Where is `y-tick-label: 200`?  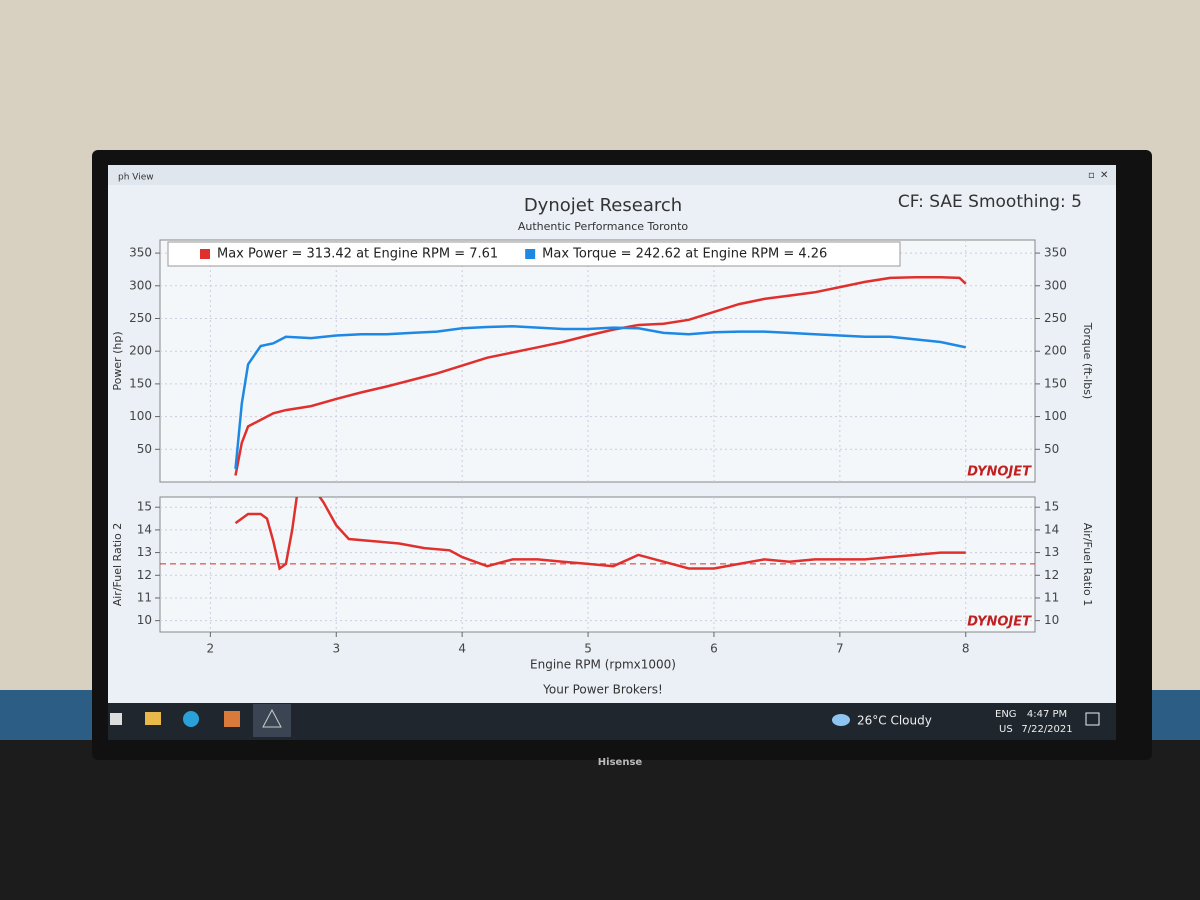
y-tick-label: 200 is located at coordinates (140, 351).